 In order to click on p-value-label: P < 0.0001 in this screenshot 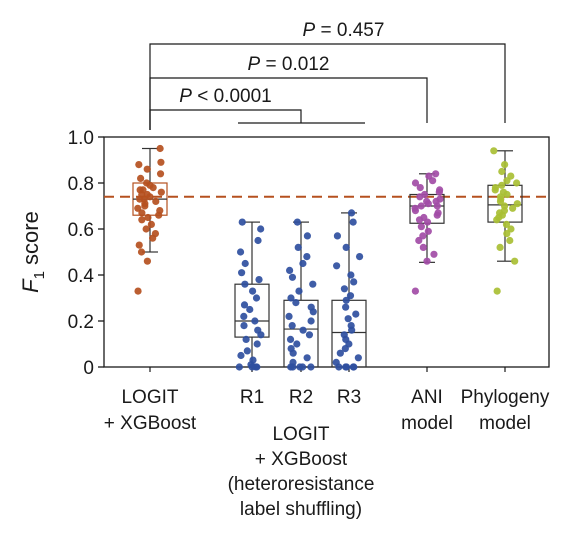, I will do `click(225, 96)`.